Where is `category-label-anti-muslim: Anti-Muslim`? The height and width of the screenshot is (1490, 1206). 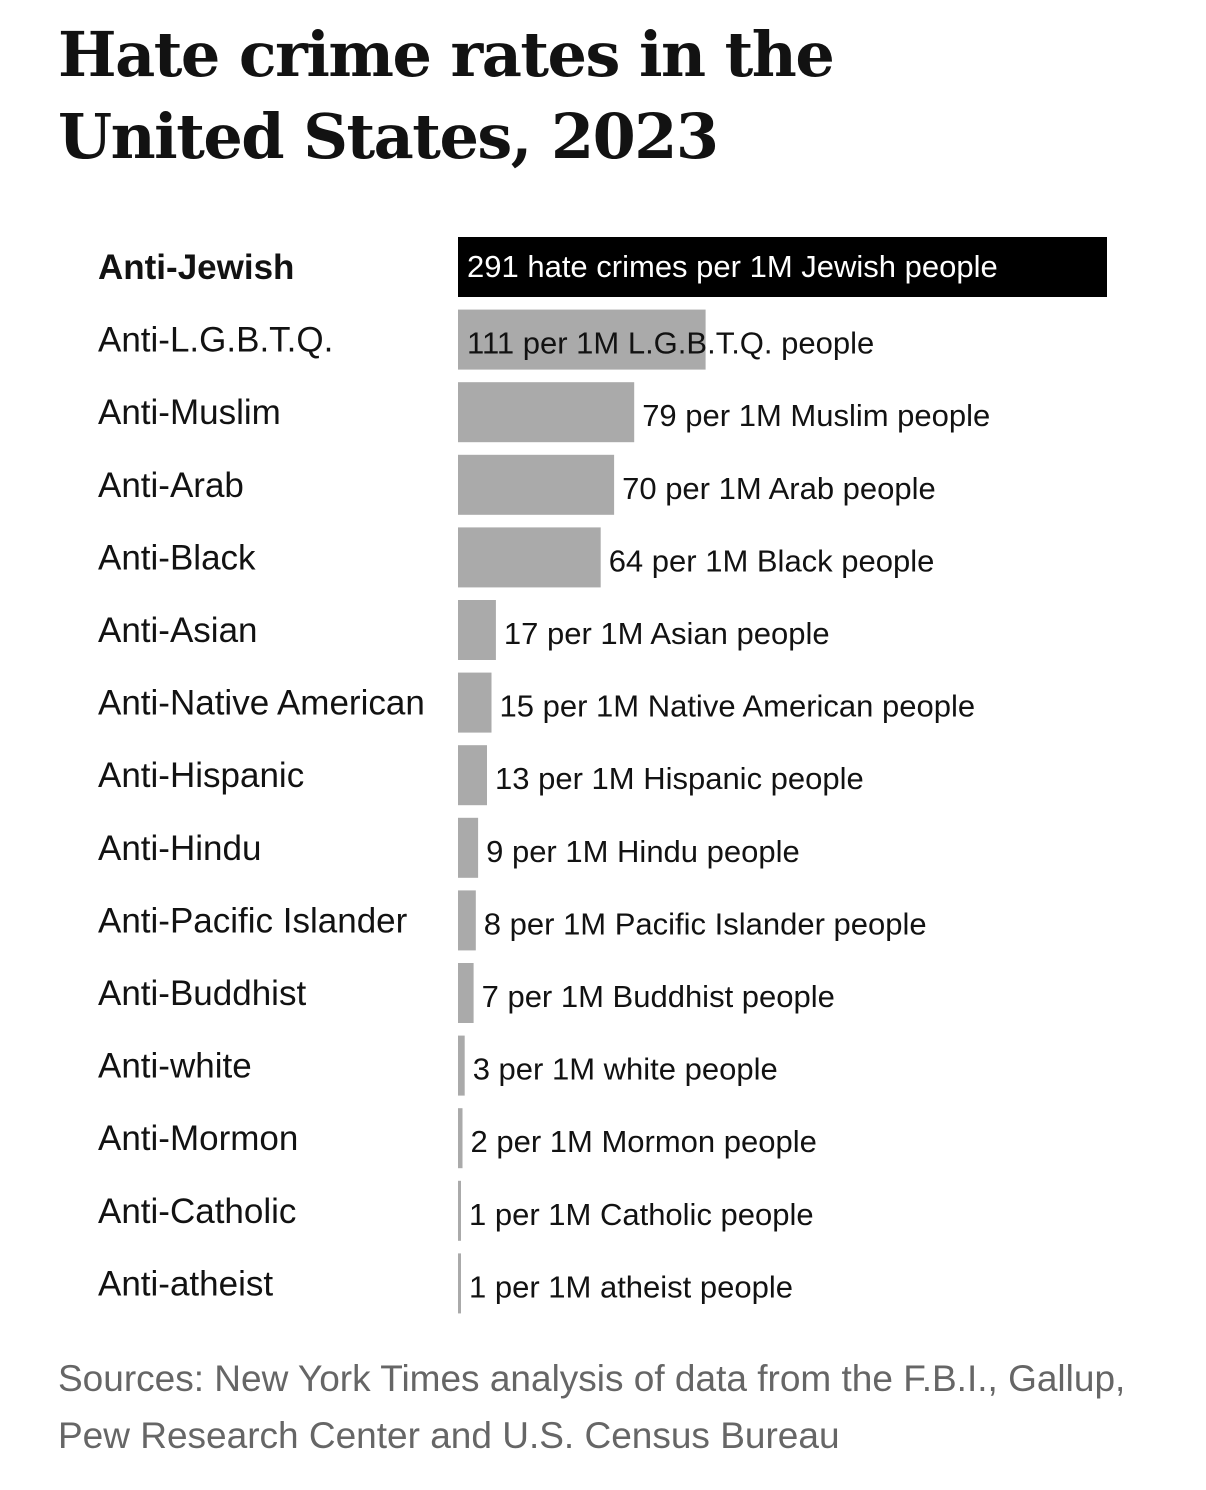
category-label-anti-muslim: Anti-Muslim is located at coordinates (189, 412).